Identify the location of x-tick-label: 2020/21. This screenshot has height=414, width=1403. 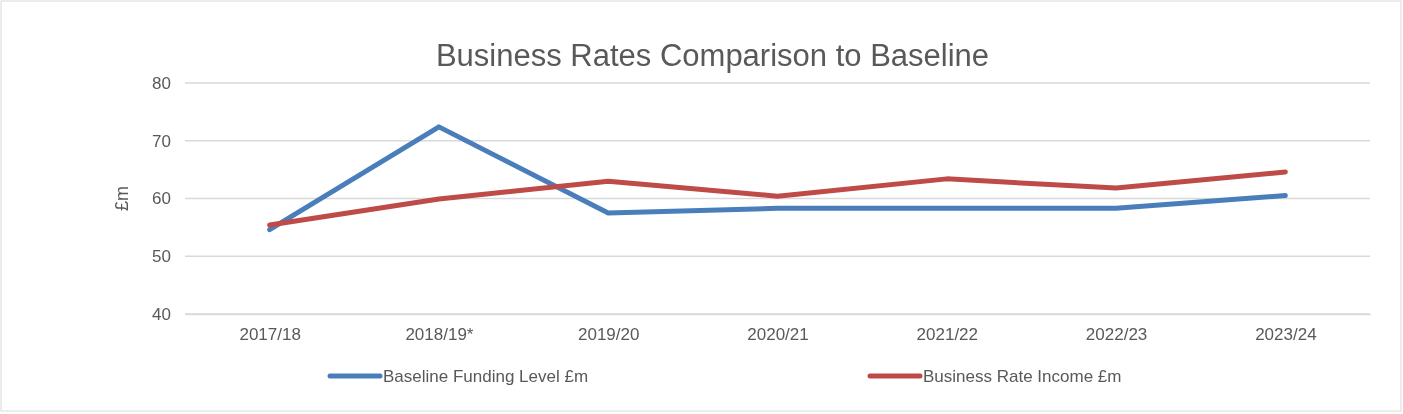
(778, 335).